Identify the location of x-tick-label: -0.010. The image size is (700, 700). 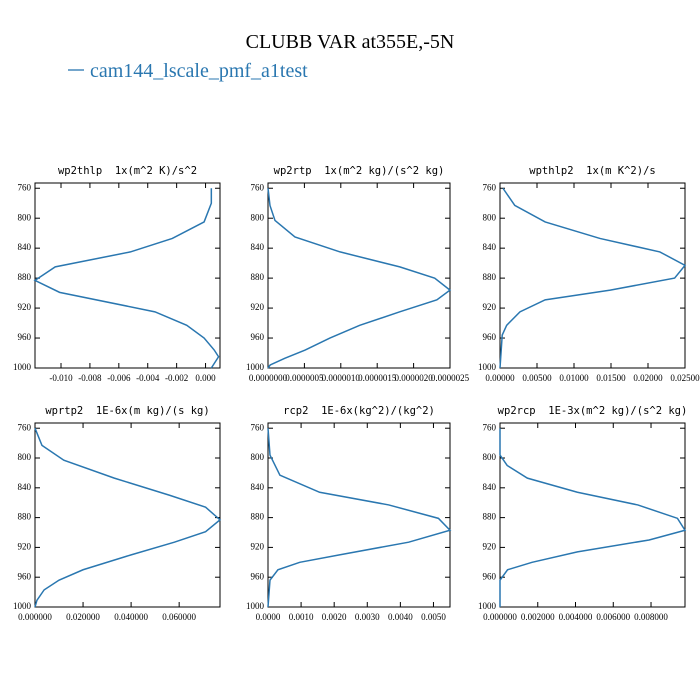
(61, 378).